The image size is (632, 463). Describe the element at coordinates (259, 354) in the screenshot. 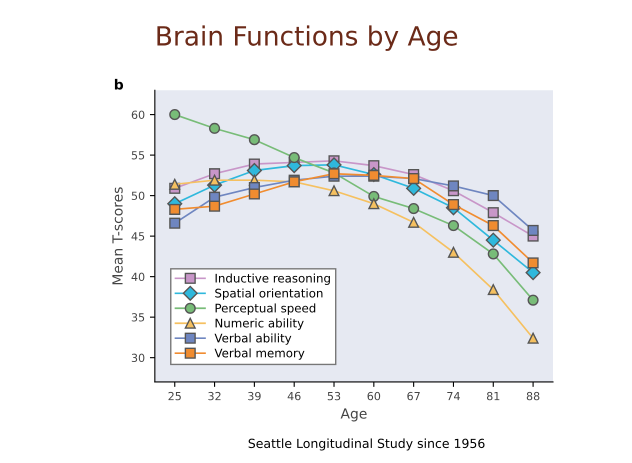

I see `legend-label: Verbal memory` at that location.